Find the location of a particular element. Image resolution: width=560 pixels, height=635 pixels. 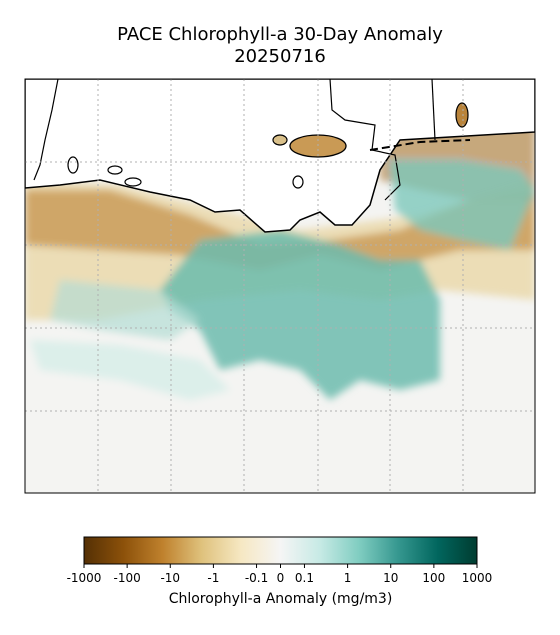

colorbar-tick-label: 100 is located at coordinates (433, 578).